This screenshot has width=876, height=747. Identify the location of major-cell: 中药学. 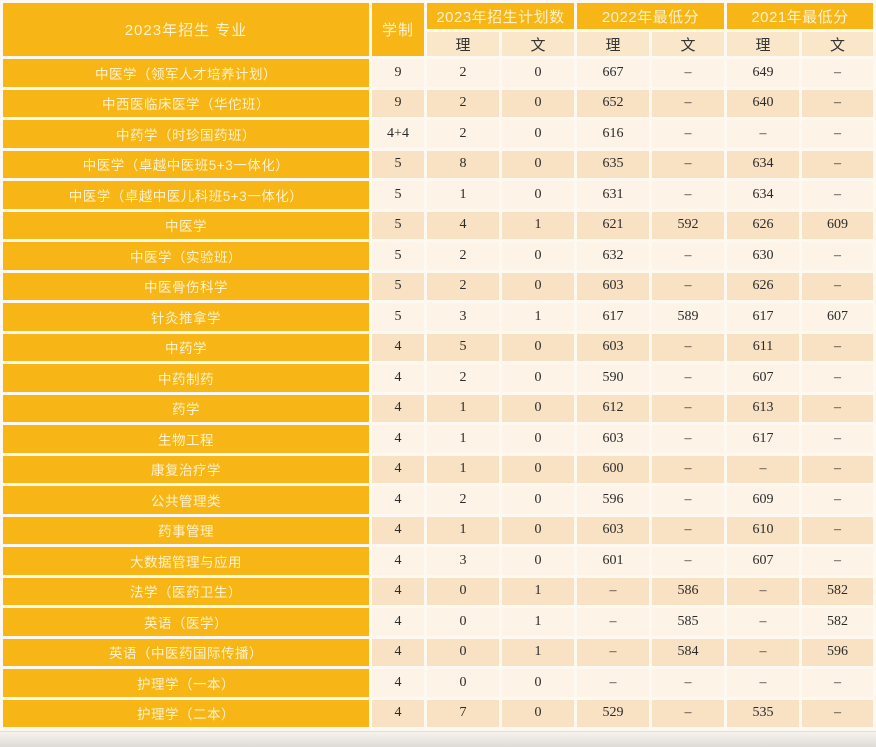
(186, 347).